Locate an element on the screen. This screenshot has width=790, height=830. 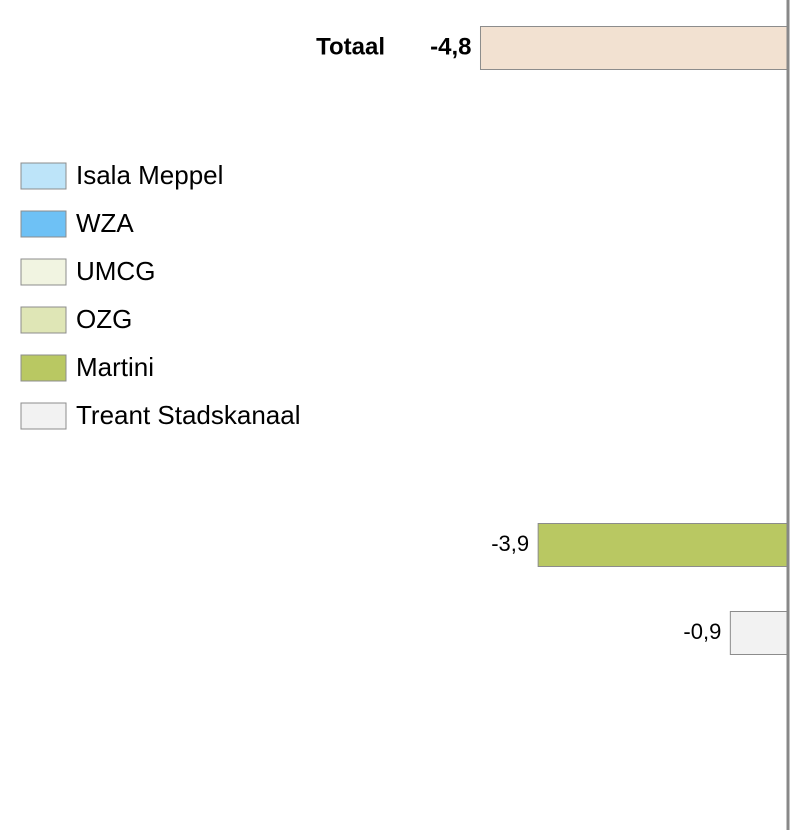
value-label: -3,9 is located at coordinates (510, 543).